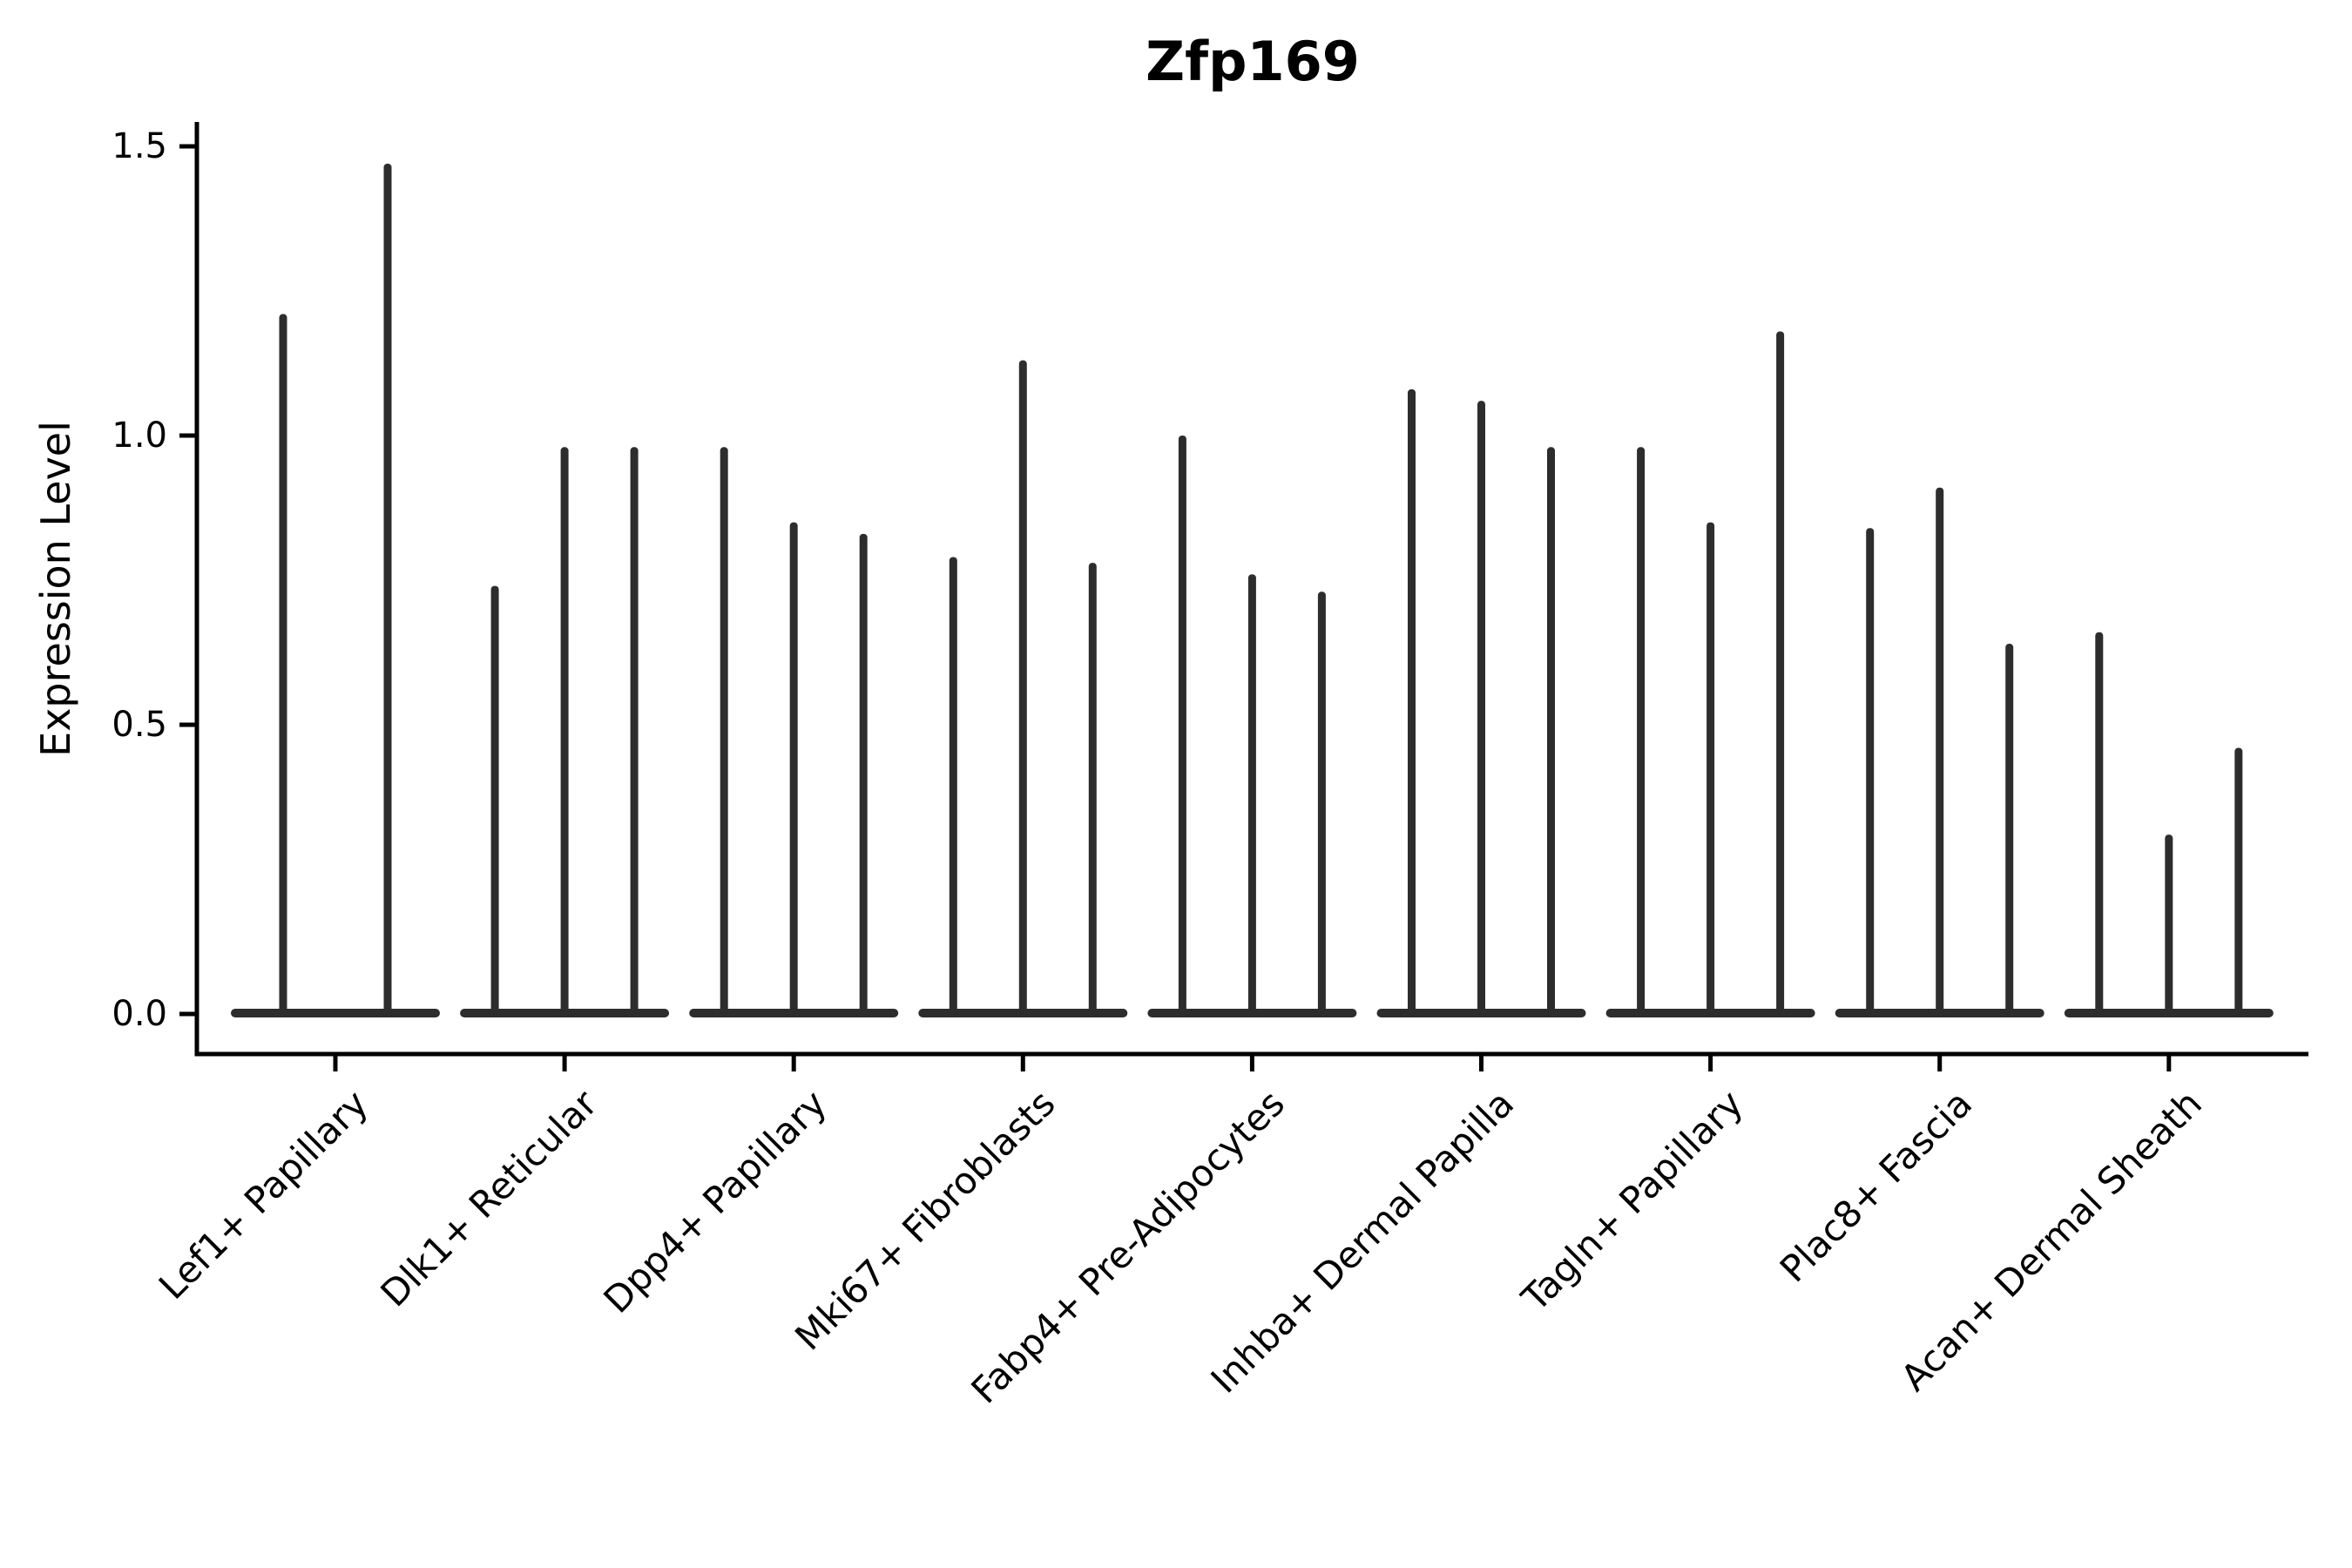  Describe the element at coordinates (335, 1013) in the screenshot. I see `violin-base` at that location.